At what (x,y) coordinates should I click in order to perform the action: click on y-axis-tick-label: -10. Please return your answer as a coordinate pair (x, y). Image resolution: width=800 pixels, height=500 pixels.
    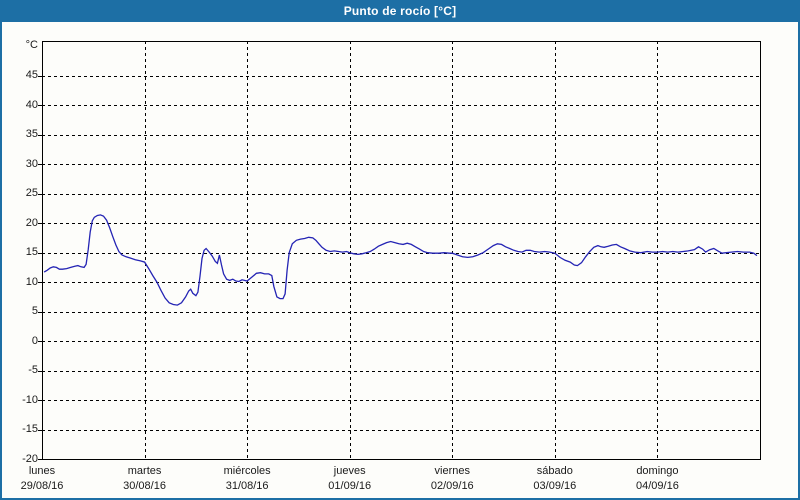
    Looking at the image, I should click on (30, 399).